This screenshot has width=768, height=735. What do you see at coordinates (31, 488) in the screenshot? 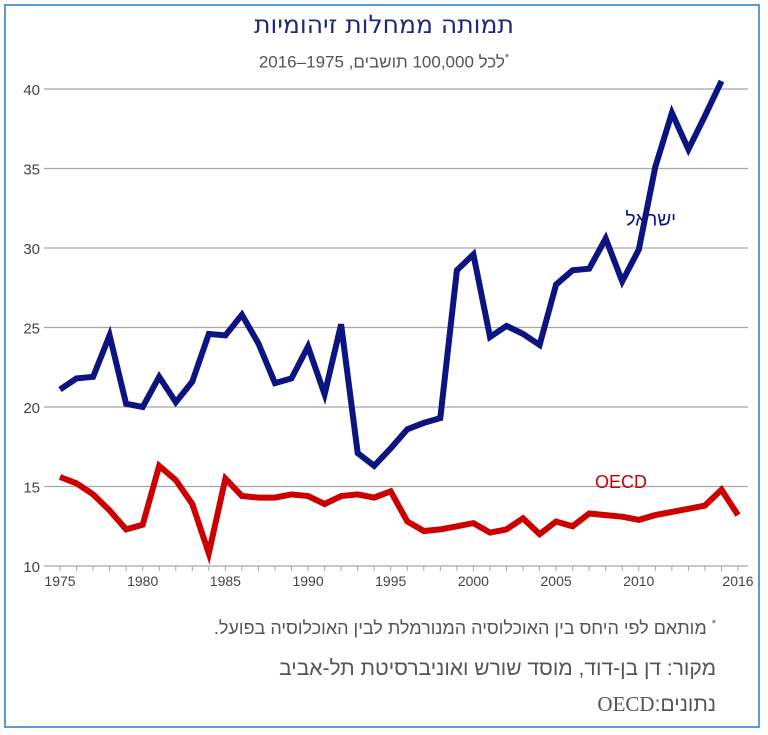
I see `y-tick-label: 15` at bounding box center [31, 488].